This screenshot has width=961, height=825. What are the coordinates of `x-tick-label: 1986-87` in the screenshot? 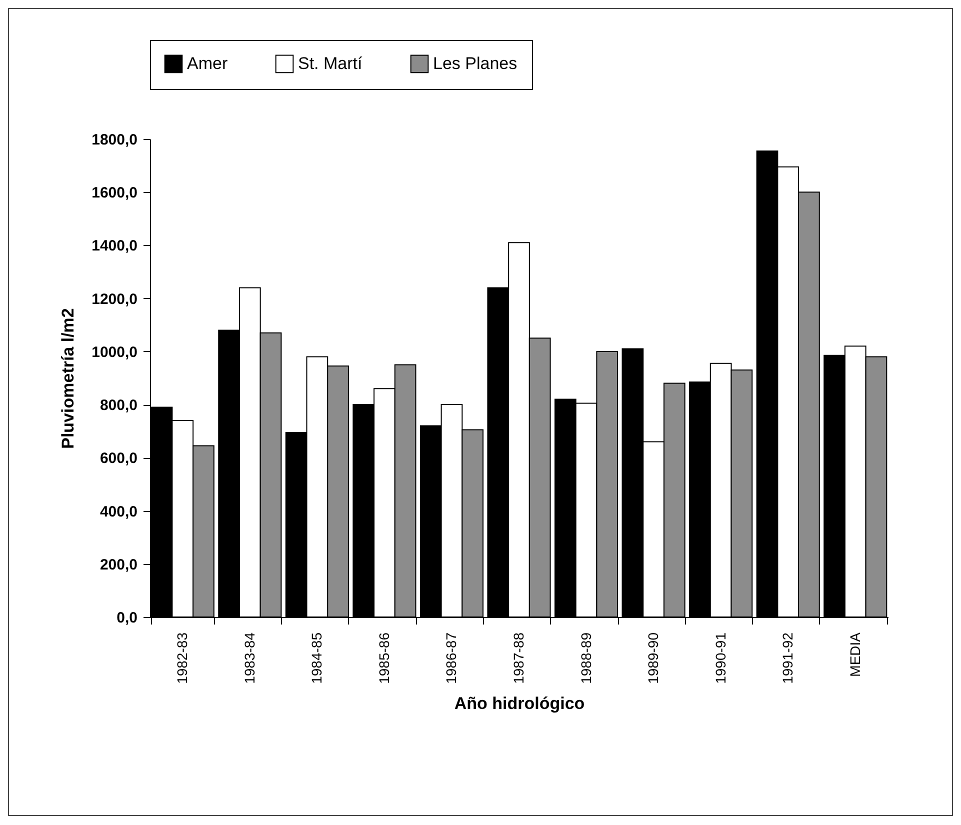 It's located at (451, 658).